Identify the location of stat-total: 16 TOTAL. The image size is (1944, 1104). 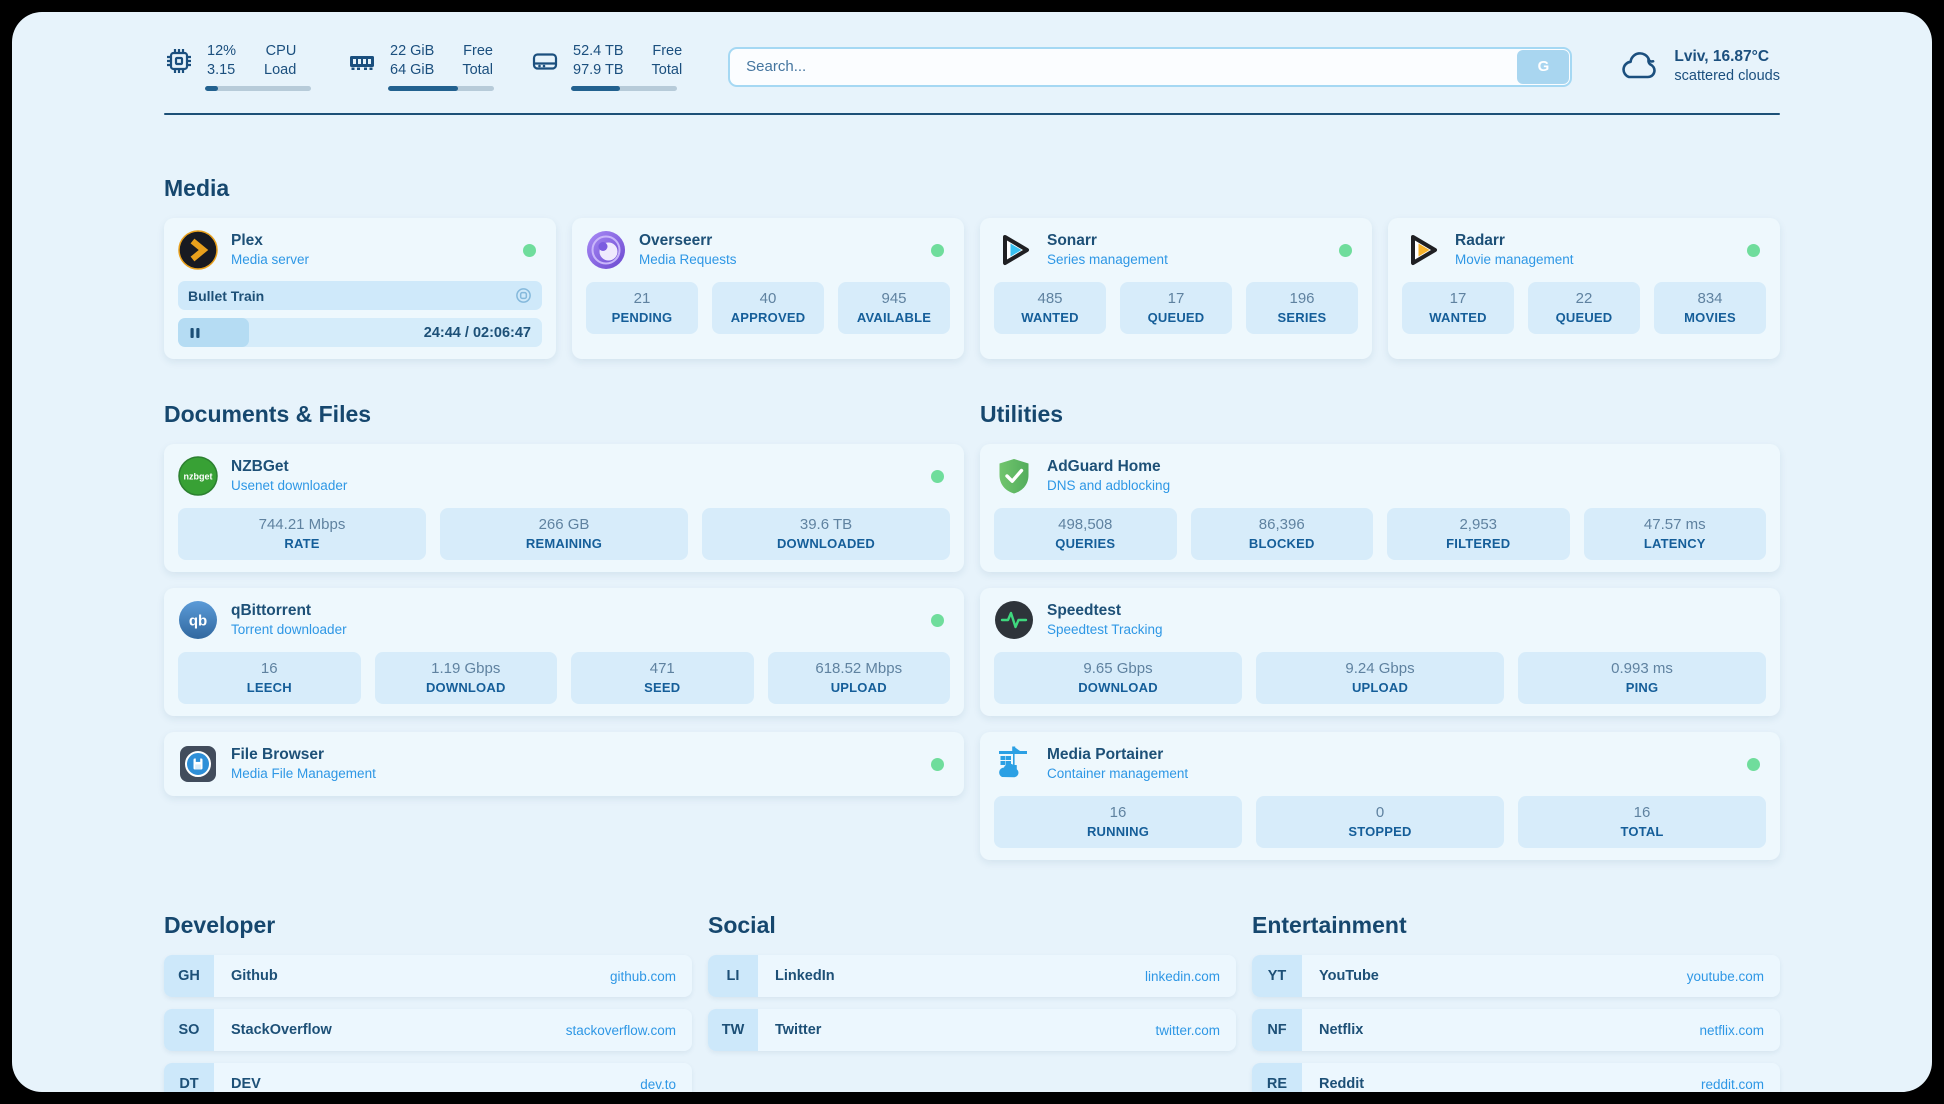
(1642, 822).